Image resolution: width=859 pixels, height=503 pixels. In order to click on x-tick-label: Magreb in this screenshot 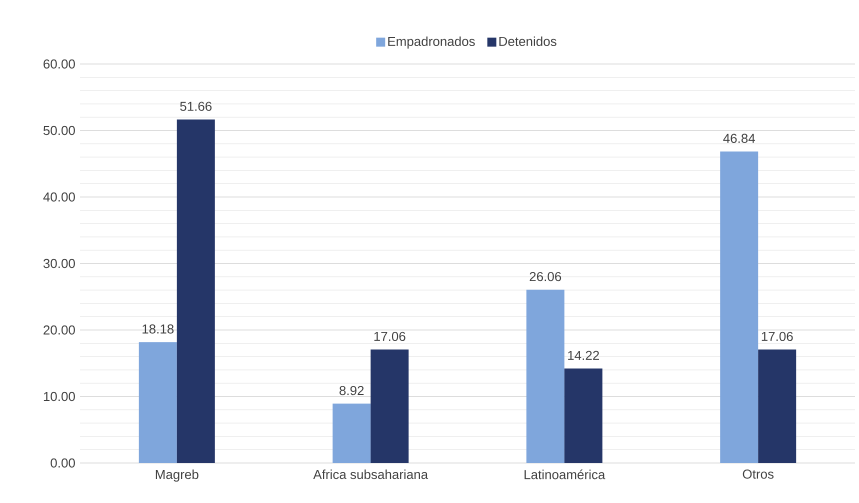, I will do `click(177, 476)`.